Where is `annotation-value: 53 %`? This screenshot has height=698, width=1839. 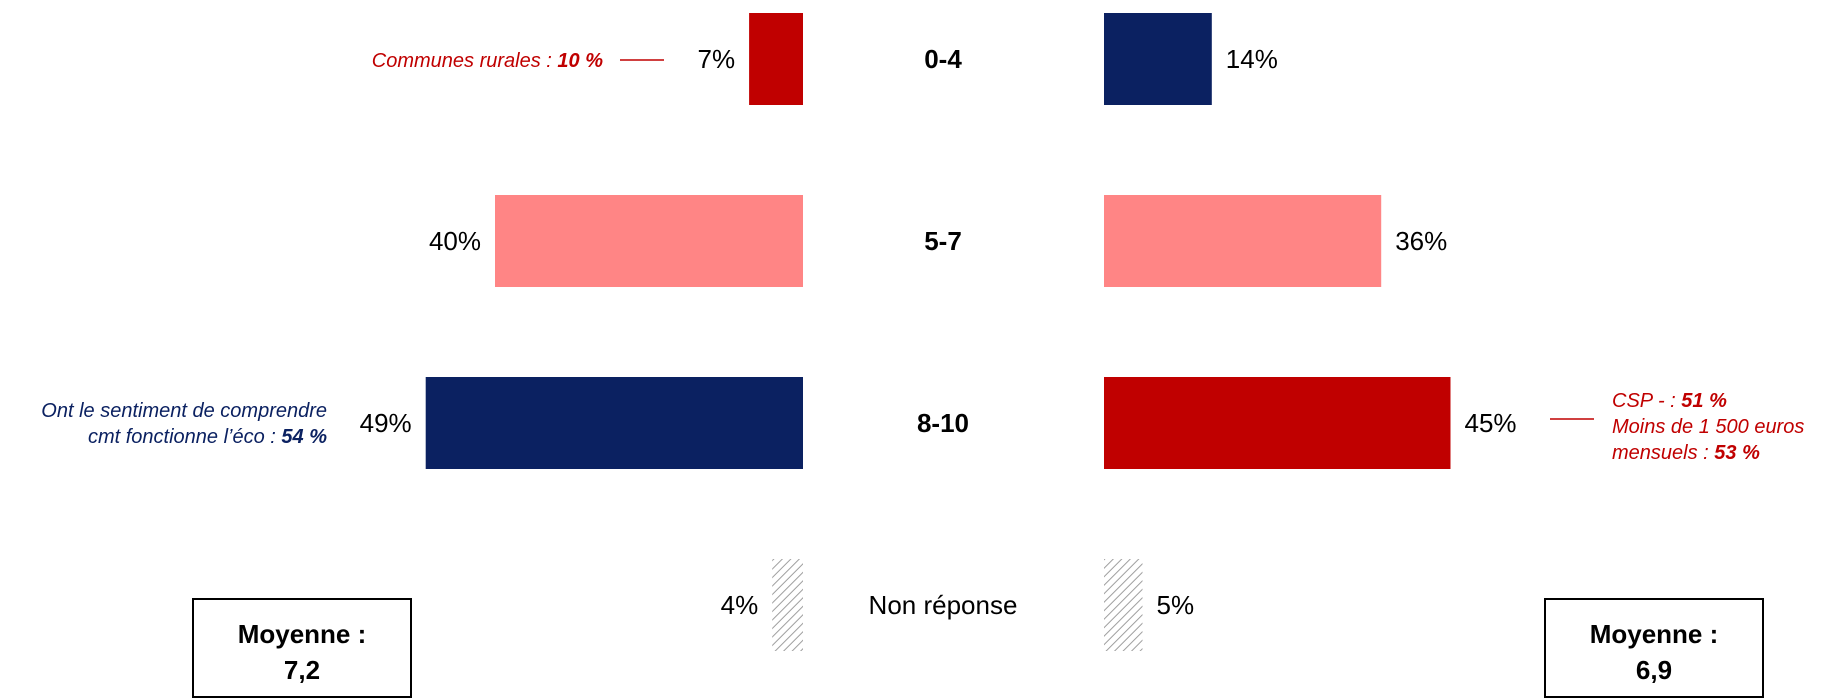 annotation-value: 53 % is located at coordinates (1737, 453).